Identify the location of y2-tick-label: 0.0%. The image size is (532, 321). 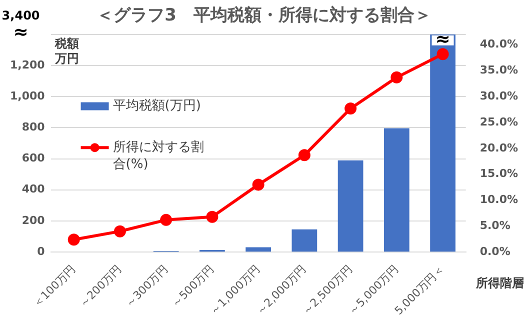
(495, 251).